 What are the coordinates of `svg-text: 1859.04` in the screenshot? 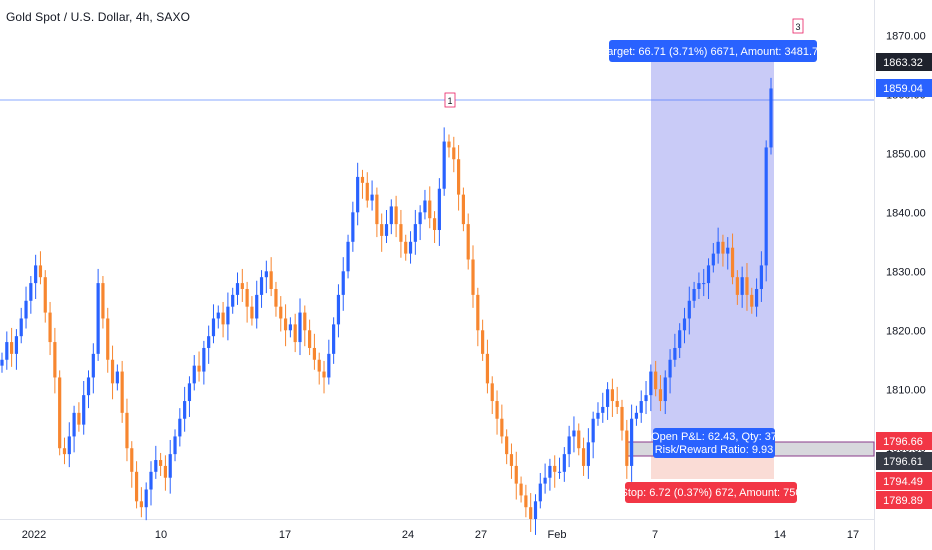 It's located at (903, 89).